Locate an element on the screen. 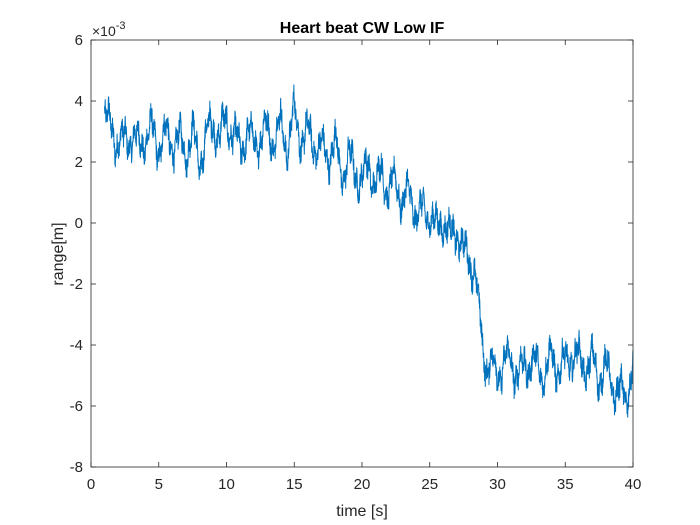 This screenshot has height=525, width=700. y-tick-label: 4 is located at coordinates (79, 101).